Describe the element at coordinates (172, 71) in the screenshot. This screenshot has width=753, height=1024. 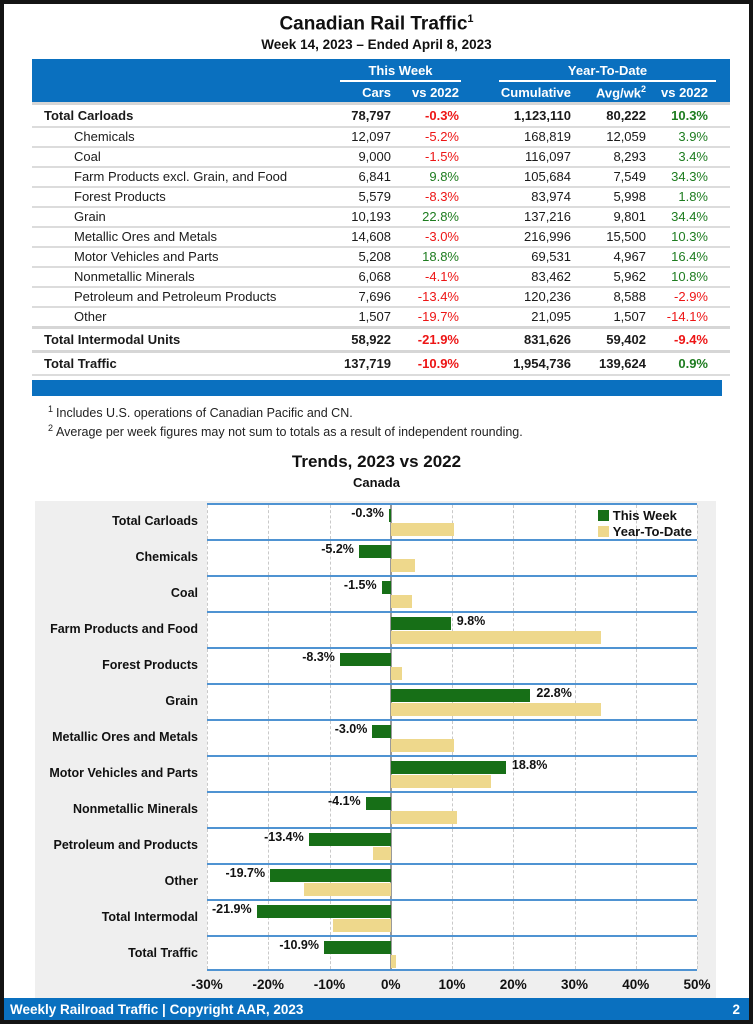
I see `group-header-spacer` at that location.